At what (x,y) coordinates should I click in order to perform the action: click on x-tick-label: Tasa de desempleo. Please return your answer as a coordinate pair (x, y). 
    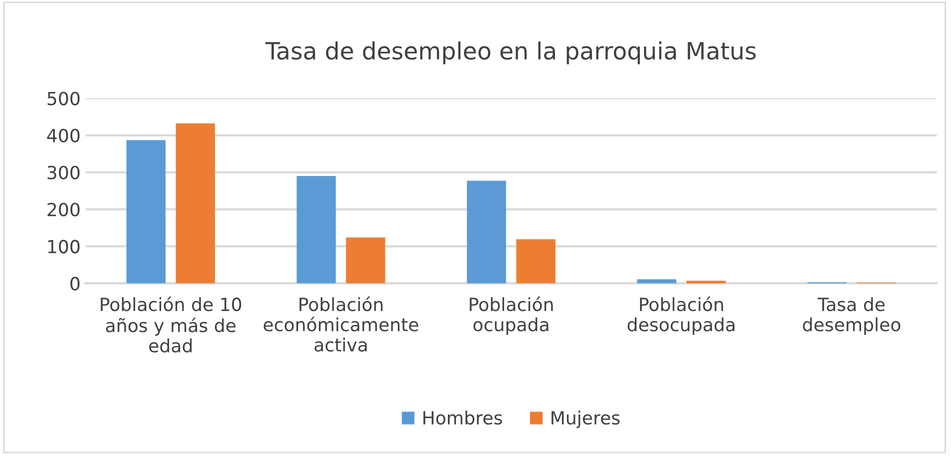
    Looking at the image, I should click on (851, 316).